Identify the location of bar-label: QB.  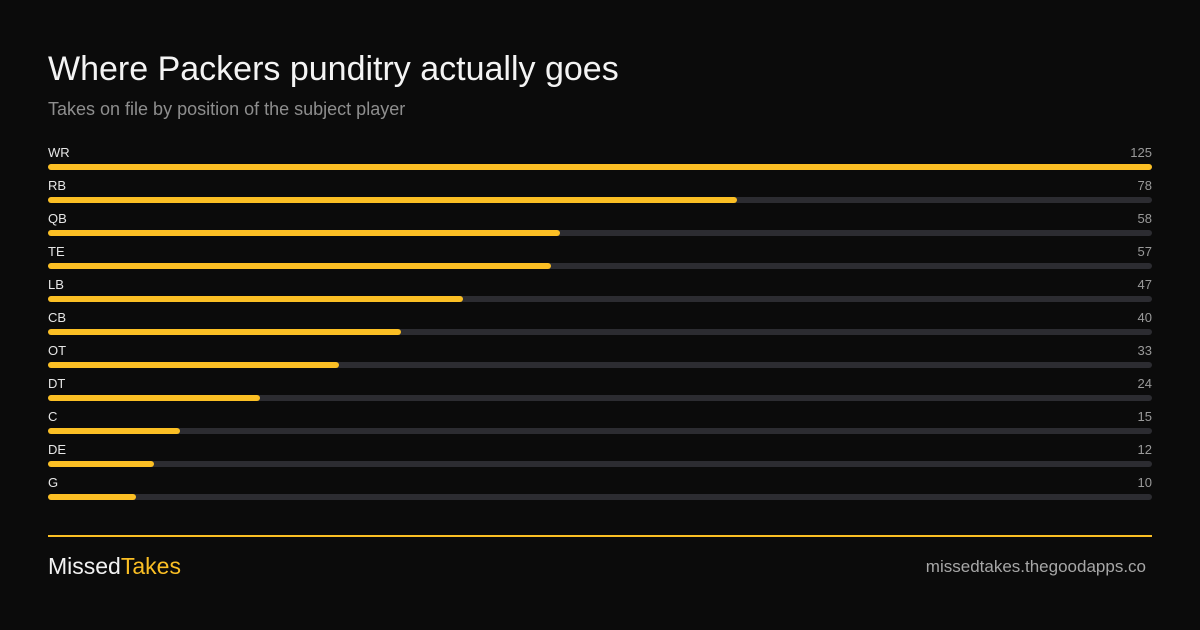
(57, 218).